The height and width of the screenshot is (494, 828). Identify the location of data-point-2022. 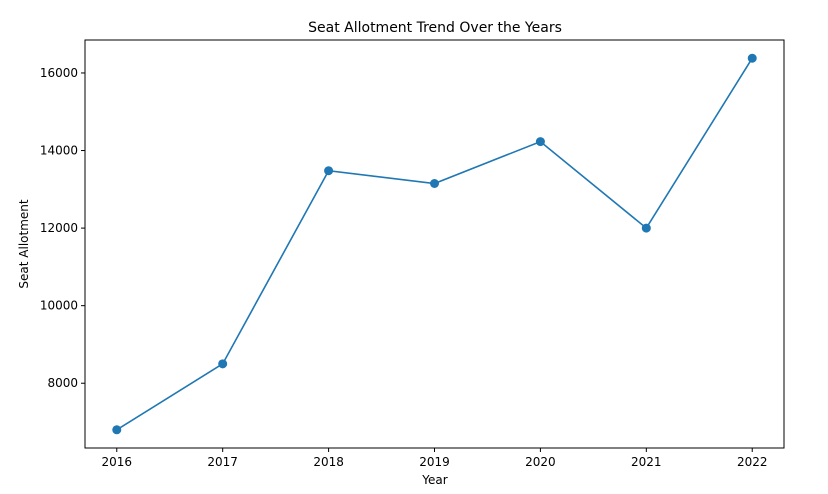
(752, 58).